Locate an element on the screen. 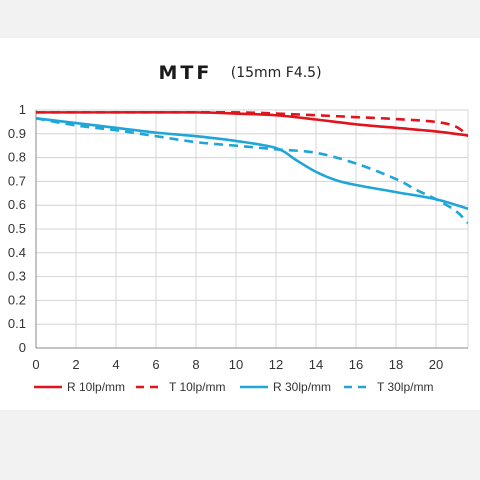 Image resolution: width=480 pixels, height=480 pixels. y-tick-label: 0.6 is located at coordinates (17, 204).